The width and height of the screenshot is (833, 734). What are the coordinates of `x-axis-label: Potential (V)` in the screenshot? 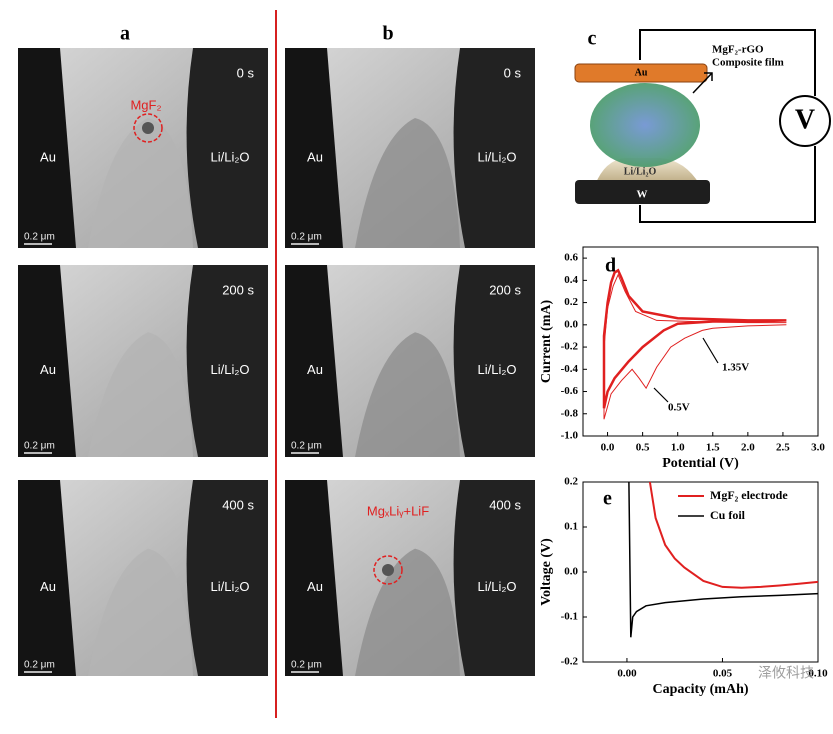 It's located at (700, 463).